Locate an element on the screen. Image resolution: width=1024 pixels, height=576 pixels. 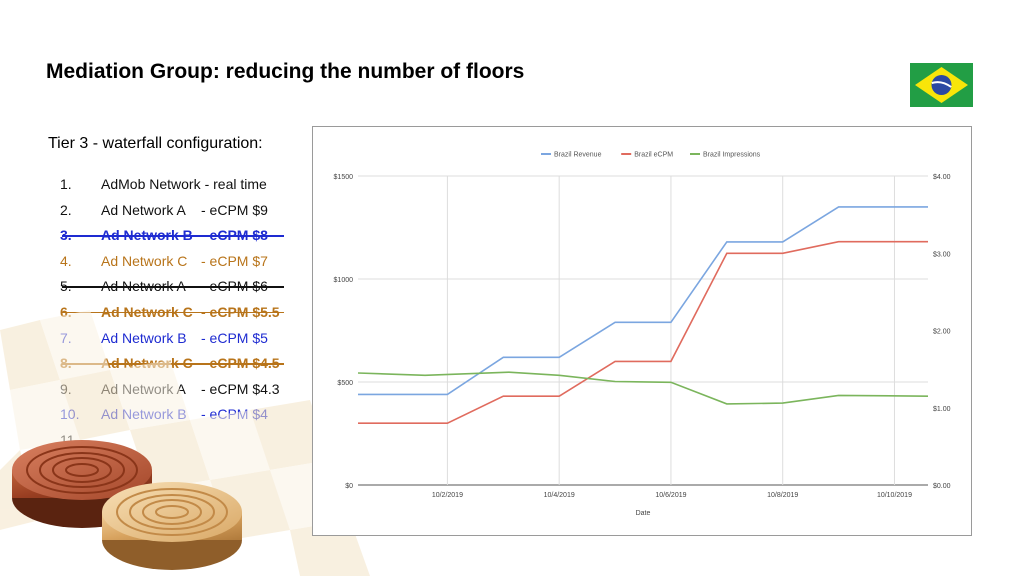
waterfall-item-network: Ad Network A is located at coordinates (143, 209).